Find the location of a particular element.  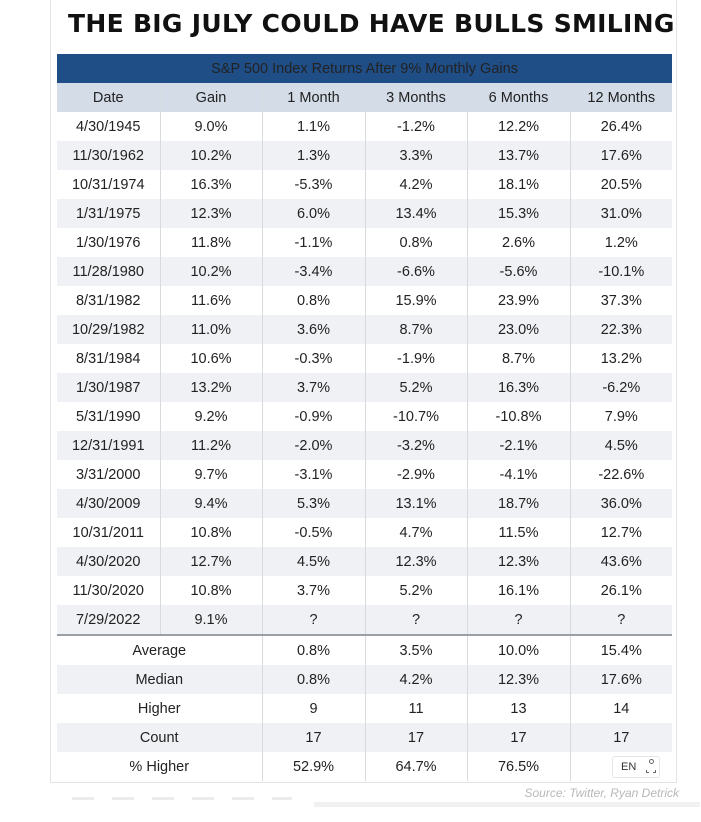

date-cell: 10/29/1982 is located at coordinates (109, 329).